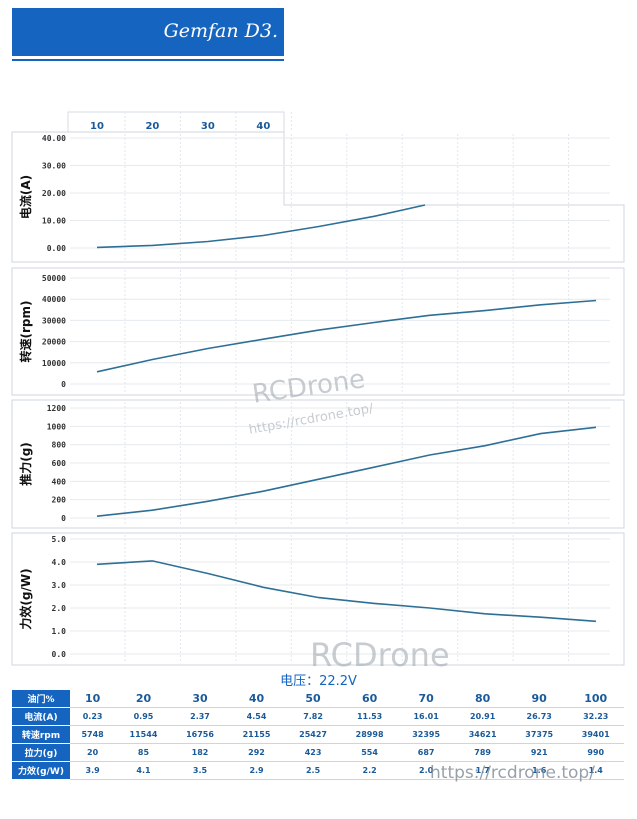 This screenshot has width=637, height=819. What do you see at coordinates (148, 32) in the screenshot?
I see `title-banner: Gemfan D3.` at bounding box center [148, 32].